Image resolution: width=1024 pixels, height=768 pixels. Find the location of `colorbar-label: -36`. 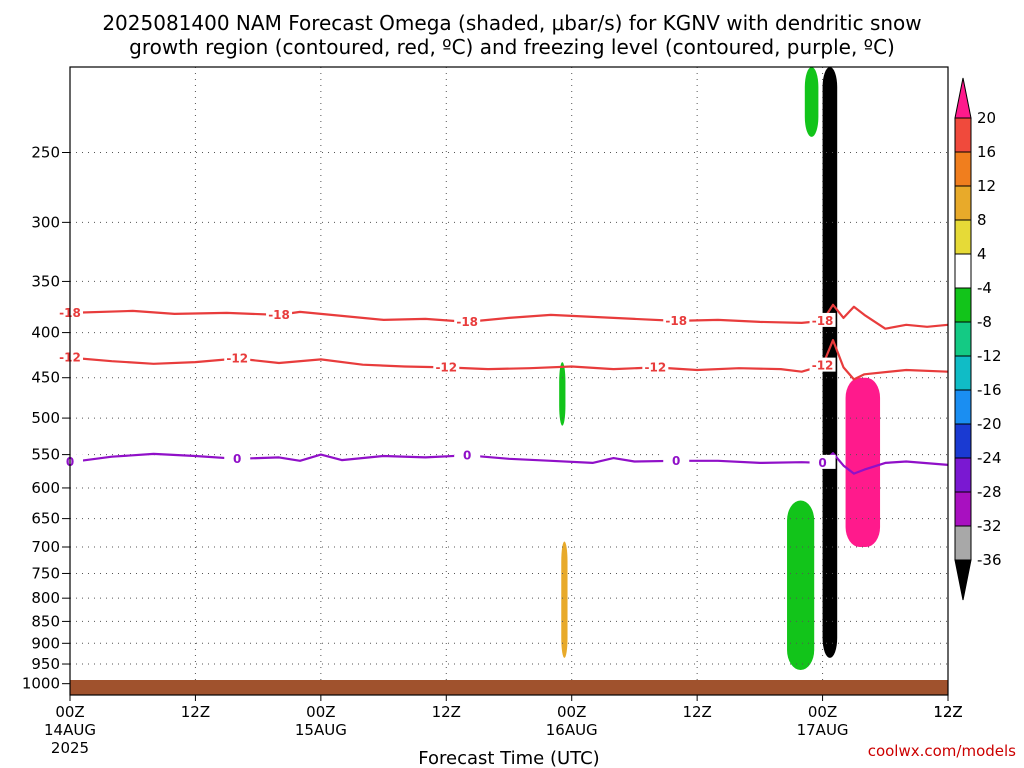

colorbar-label: -36 is located at coordinates (989, 560).